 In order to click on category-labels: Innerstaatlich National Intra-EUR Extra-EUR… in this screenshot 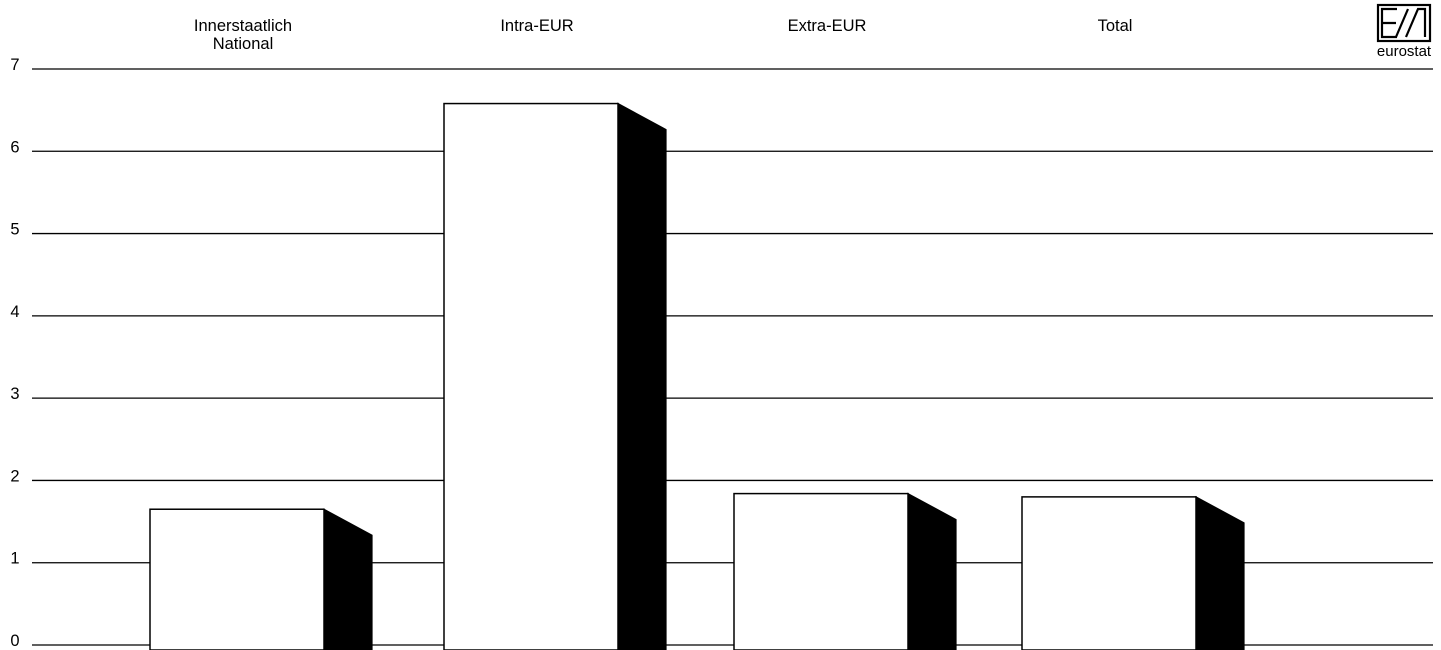, I will do `click(663, 35)`.